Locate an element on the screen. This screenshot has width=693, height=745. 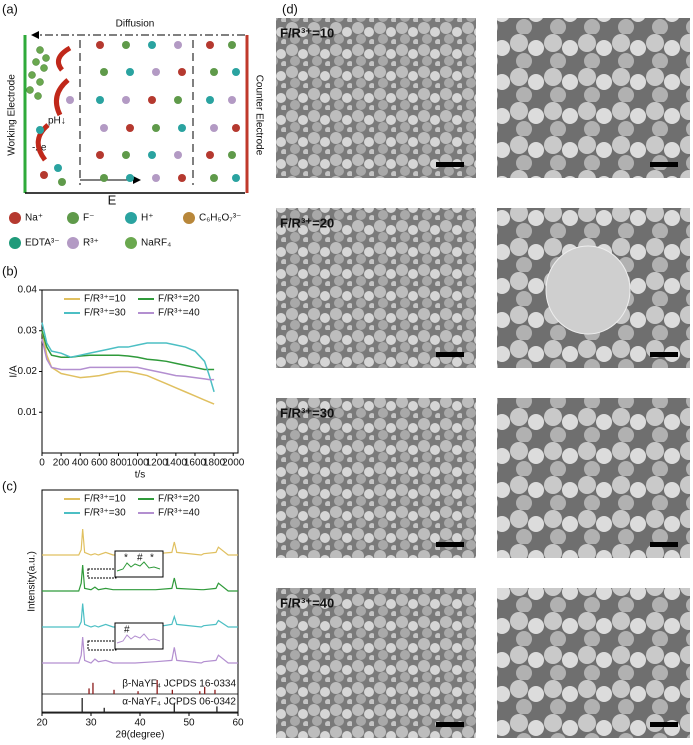
sem-label: F/R³⁺=30 is located at coordinates (307, 412).